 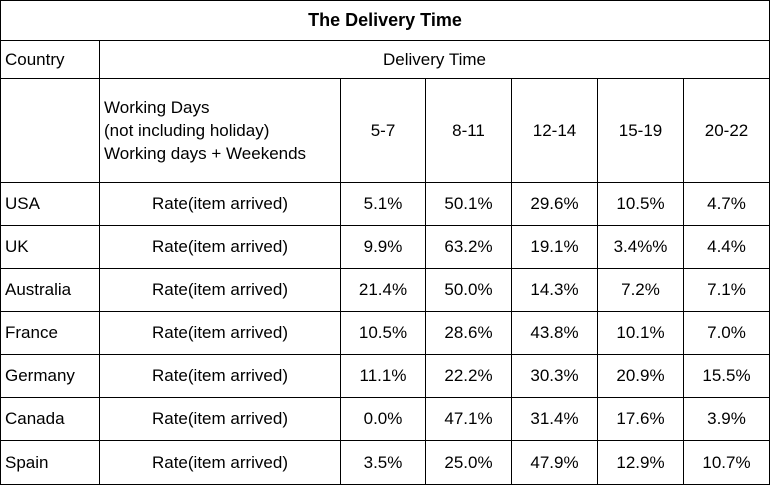 I want to click on range-header: 20-22, so click(x=726, y=130).